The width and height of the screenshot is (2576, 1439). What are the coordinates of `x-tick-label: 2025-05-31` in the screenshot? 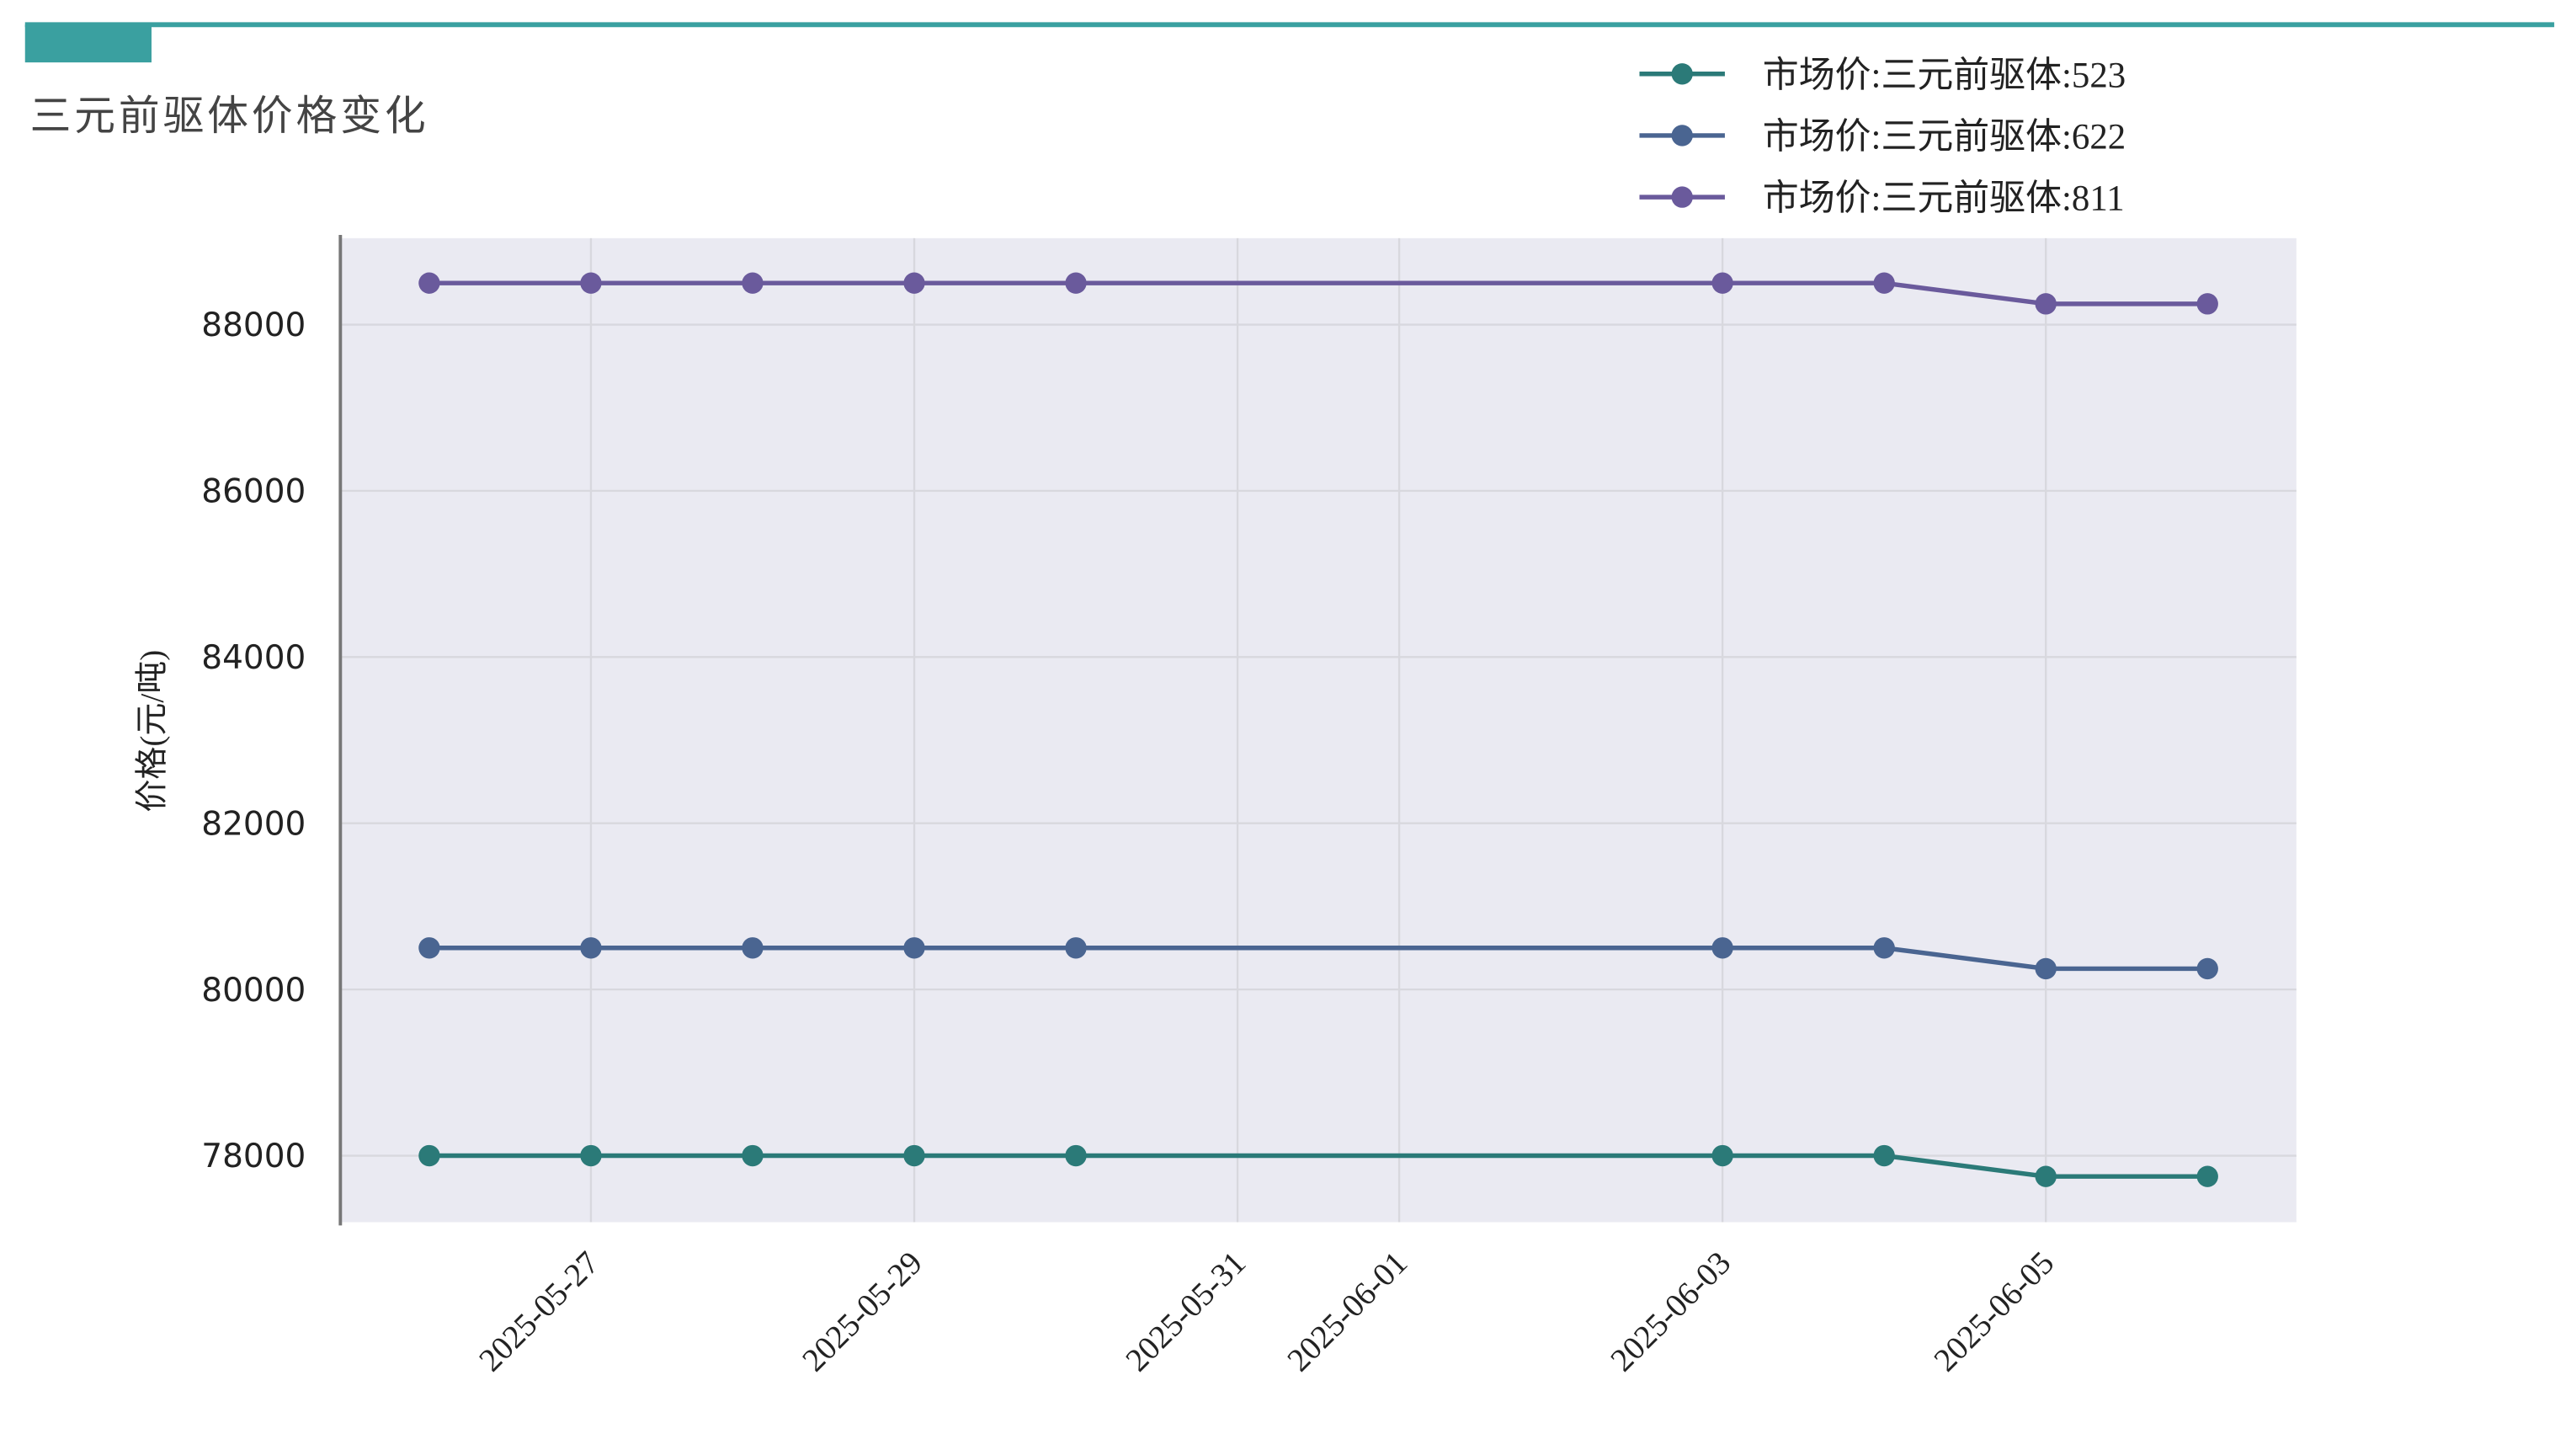 It's located at (1186, 1311).